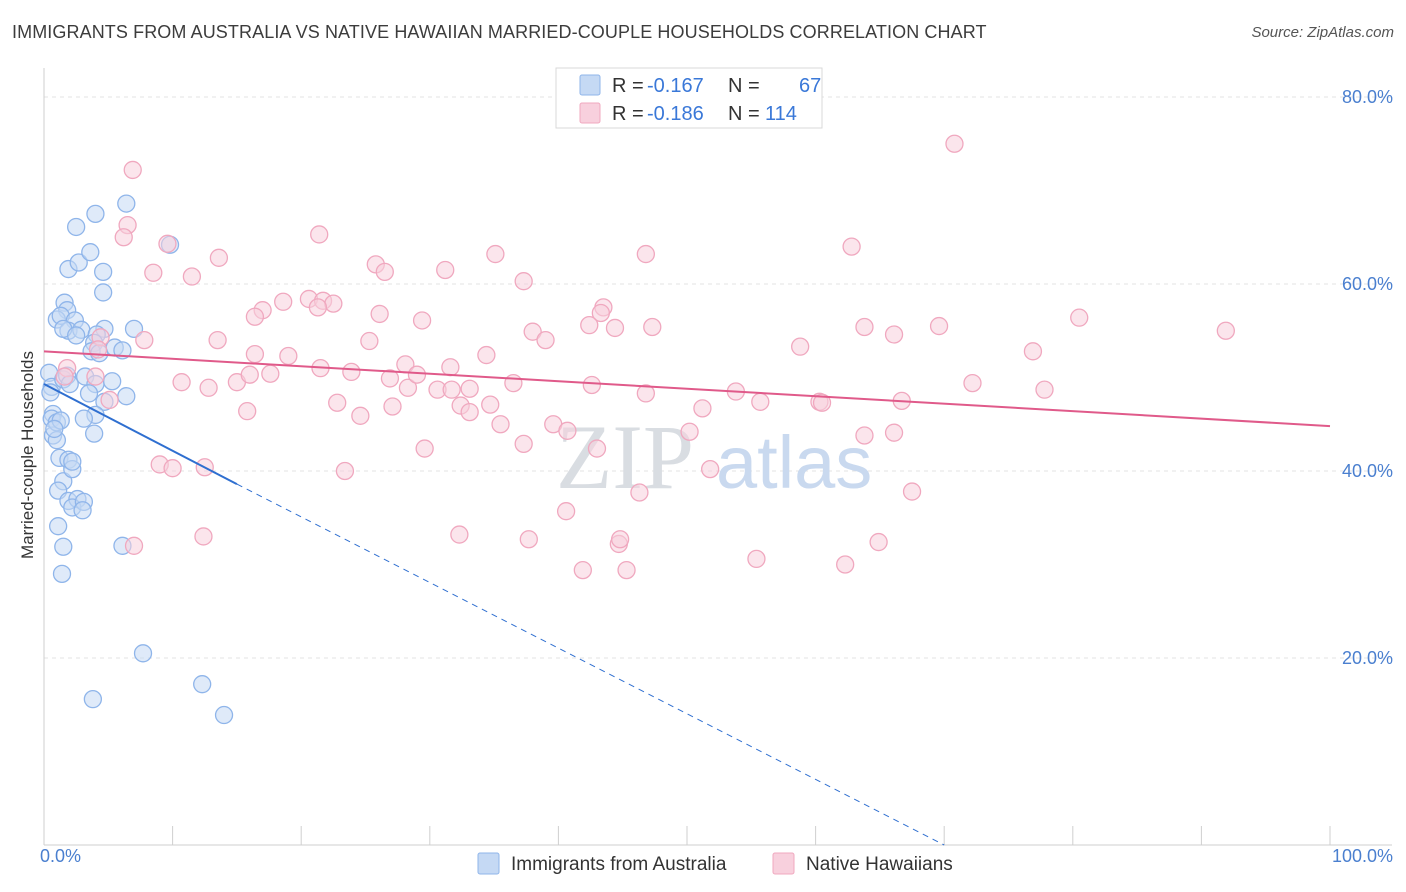 This screenshot has height=892, width=1406. What do you see at coordinates (1367, 377) in the screenshot?
I see `y-tick-labels: 20.0% 40.0% 60.0% 80.0%` at bounding box center [1367, 377].